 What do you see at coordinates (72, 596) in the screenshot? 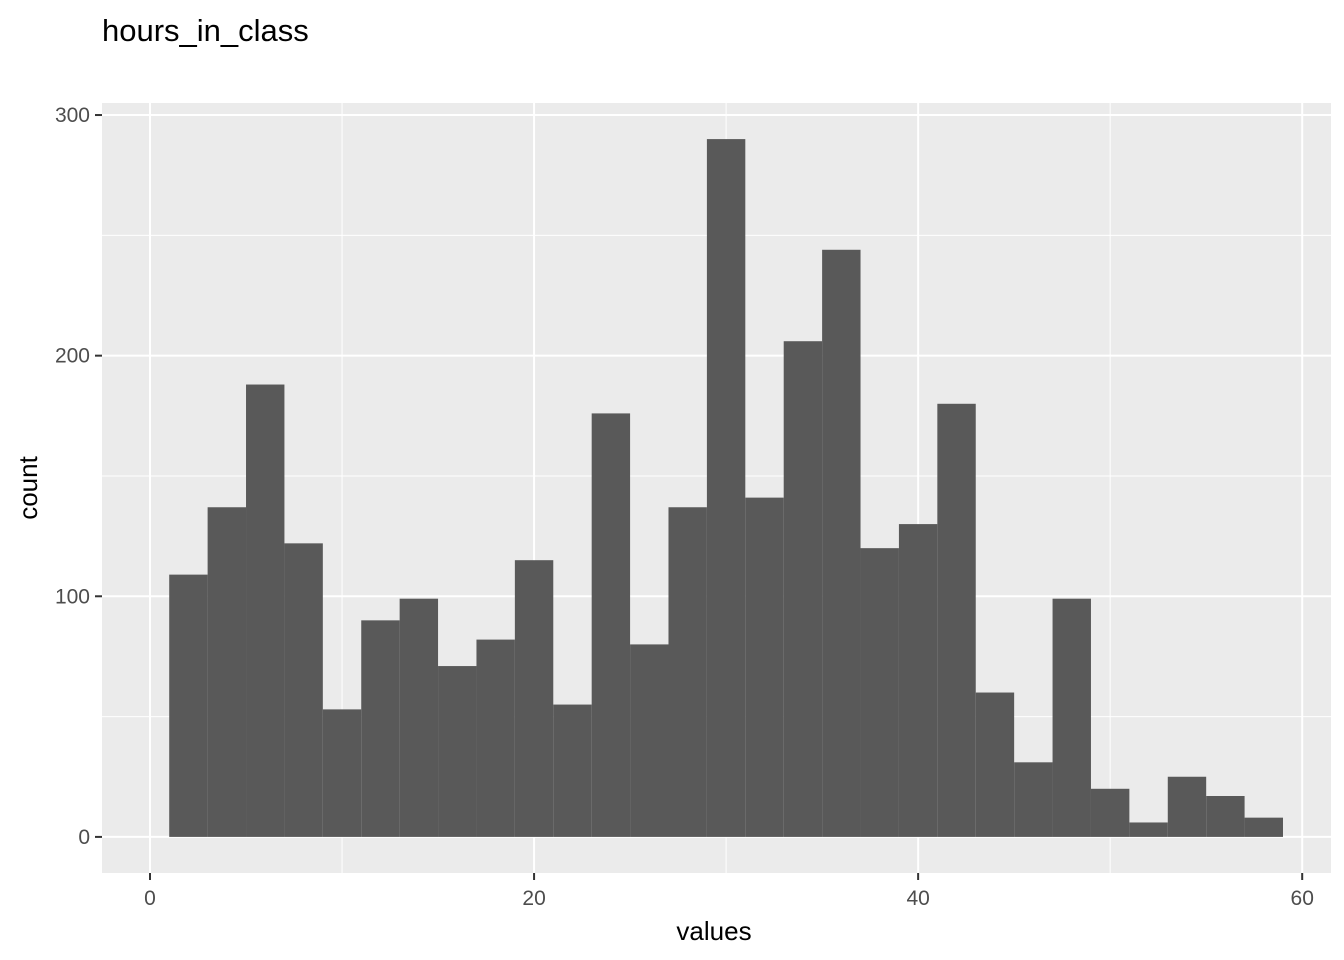
I see `y-tick-label: 100` at bounding box center [72, 596].